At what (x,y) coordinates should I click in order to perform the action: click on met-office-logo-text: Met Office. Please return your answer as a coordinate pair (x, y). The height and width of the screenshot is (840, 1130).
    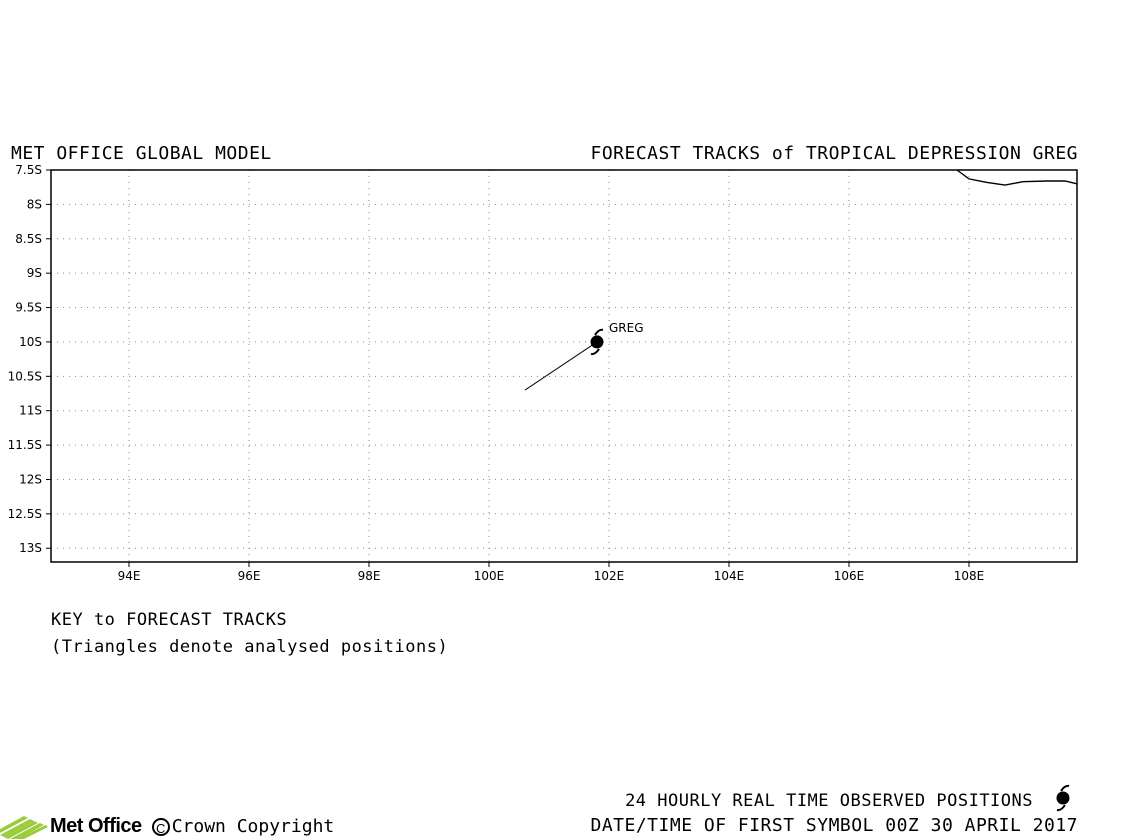
    Looking at the image, I should click on (96, 825).